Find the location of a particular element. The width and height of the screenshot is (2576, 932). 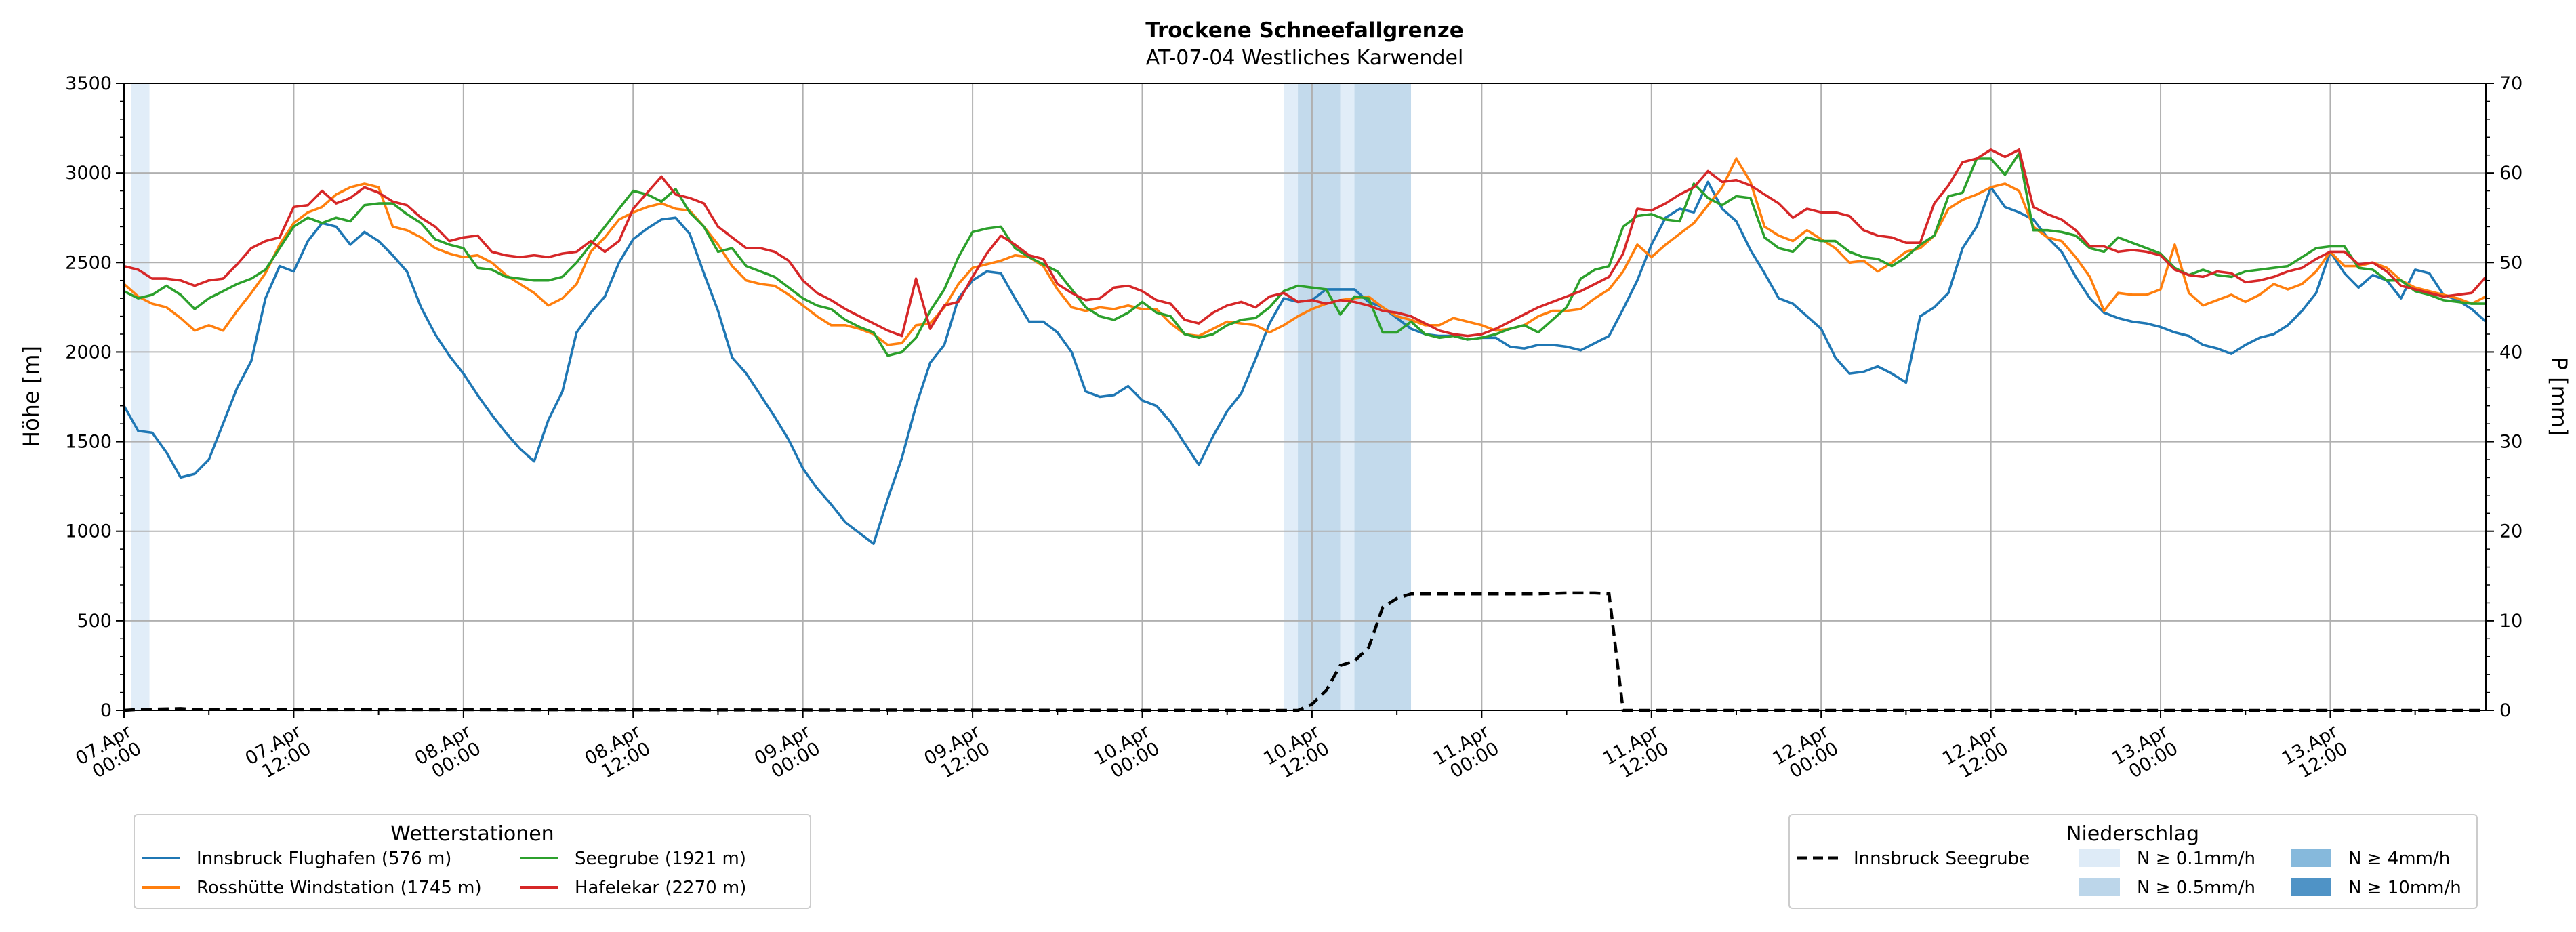

x-tick-label-10: 12.Apr00:00 is located at coordinates (1807, 753).